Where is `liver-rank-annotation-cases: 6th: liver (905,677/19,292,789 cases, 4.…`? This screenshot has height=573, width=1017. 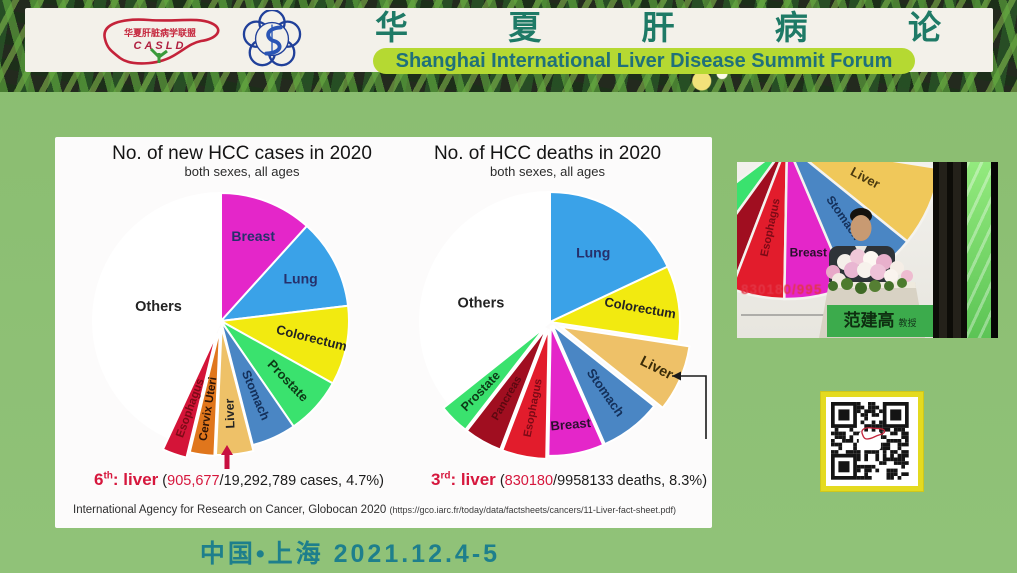 liver-rank-annotation-cases: 6th: liver (905,677/19,292,789 cases, 4.… is located at coordinates (238, 479).